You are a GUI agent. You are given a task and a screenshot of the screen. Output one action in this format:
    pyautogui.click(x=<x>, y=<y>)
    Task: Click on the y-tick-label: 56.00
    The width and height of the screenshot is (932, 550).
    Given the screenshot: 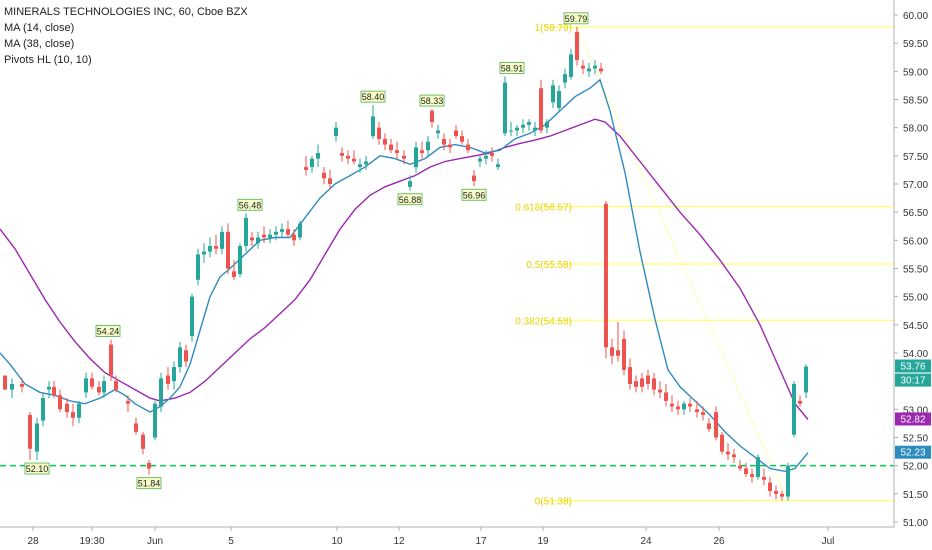 What is the action you would take?
    pyautogui.click(x=915, y=241)
    